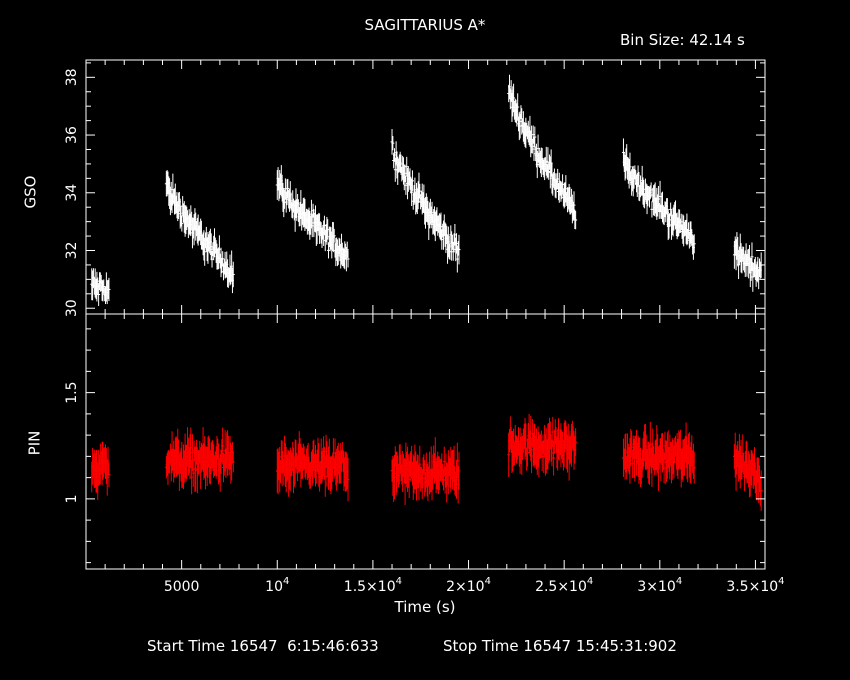 Image resolution: width=850 pixels, height=680 pixels. What do you see at coordinates (182, 587) in the screenshot?
I see `x-tick-label: 5000` at bounding box center [182, 587].